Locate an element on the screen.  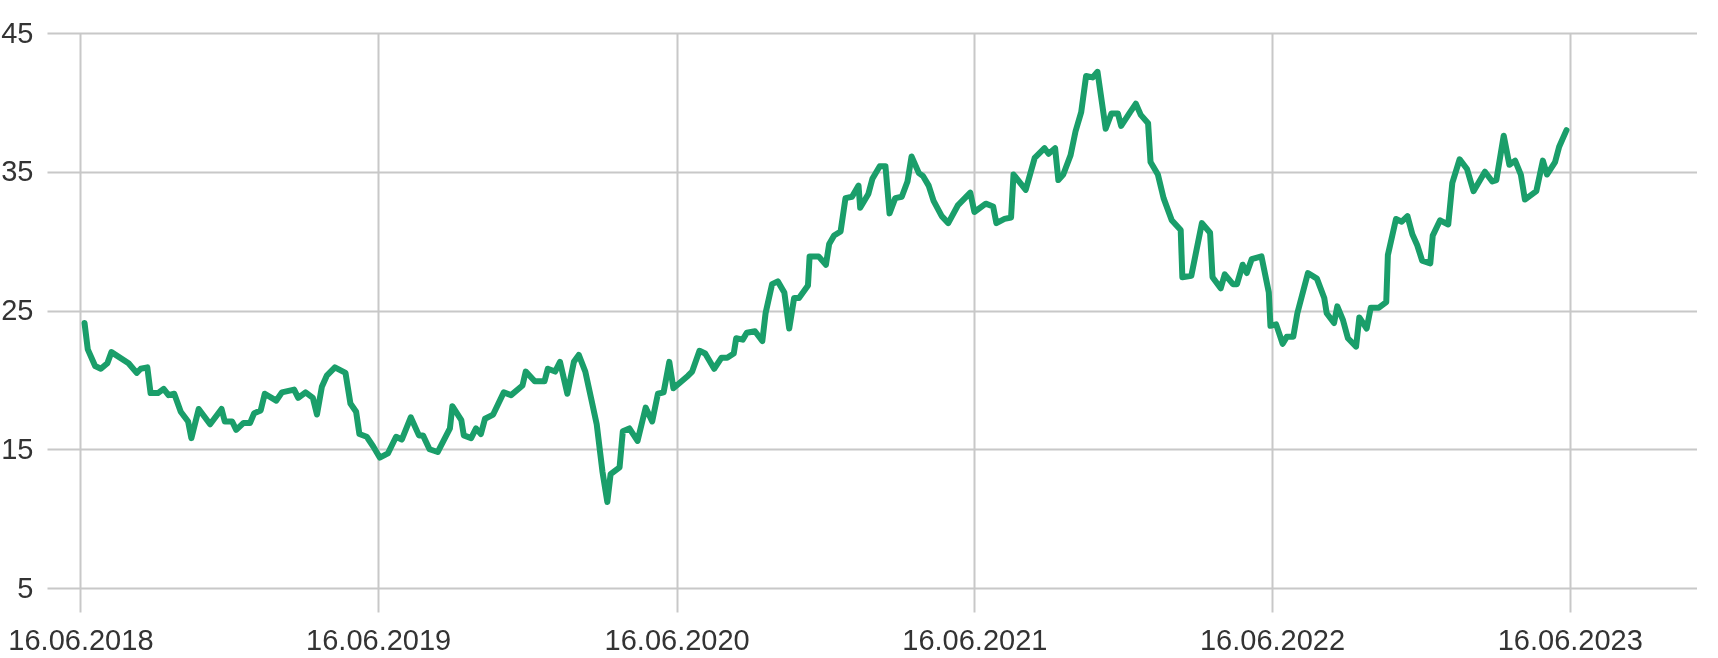
x-tick-label: 16.06.2022 is located at coordinates (1272, 639).